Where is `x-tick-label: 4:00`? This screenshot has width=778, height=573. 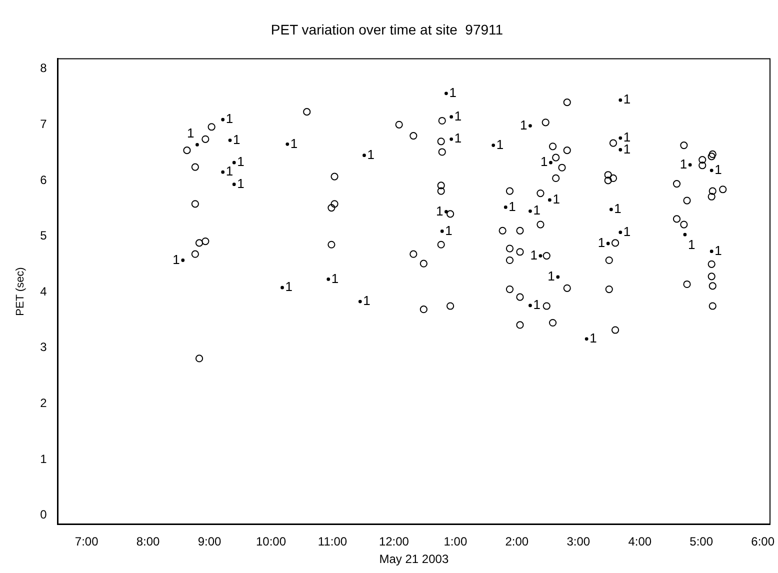 x-tick-label: 4:00 is located at coordinates (640, 541).